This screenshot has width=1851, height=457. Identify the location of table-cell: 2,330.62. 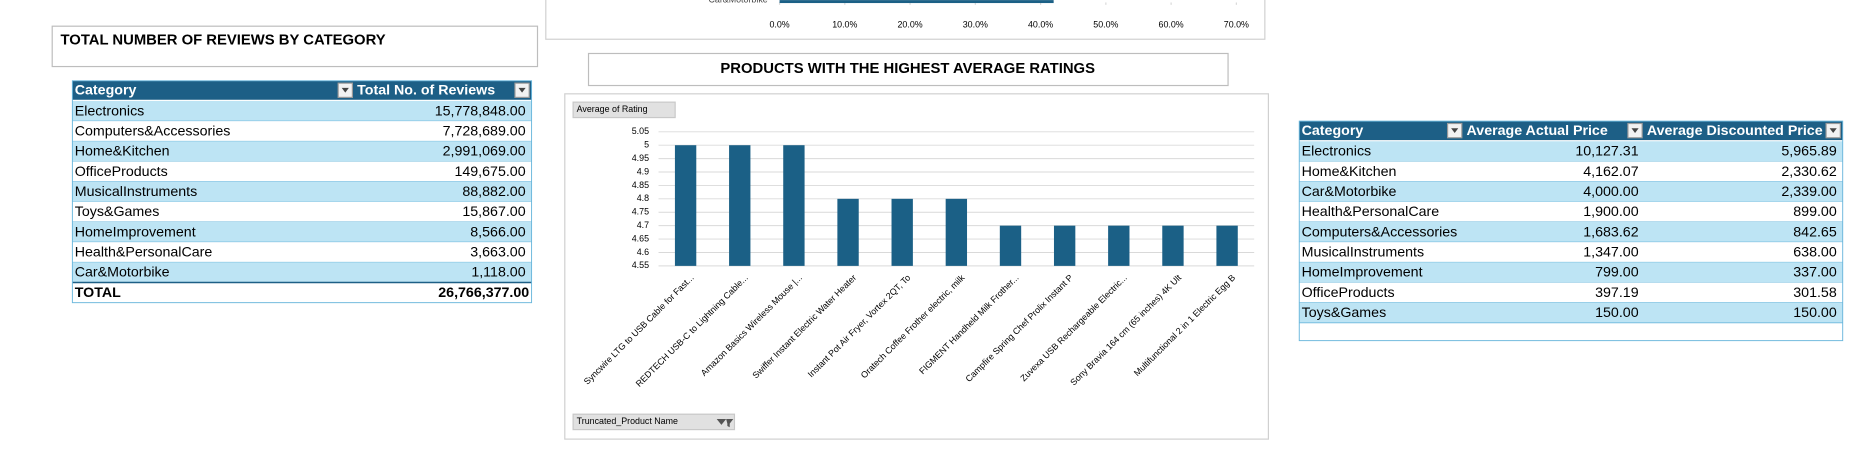
(1808, 172).